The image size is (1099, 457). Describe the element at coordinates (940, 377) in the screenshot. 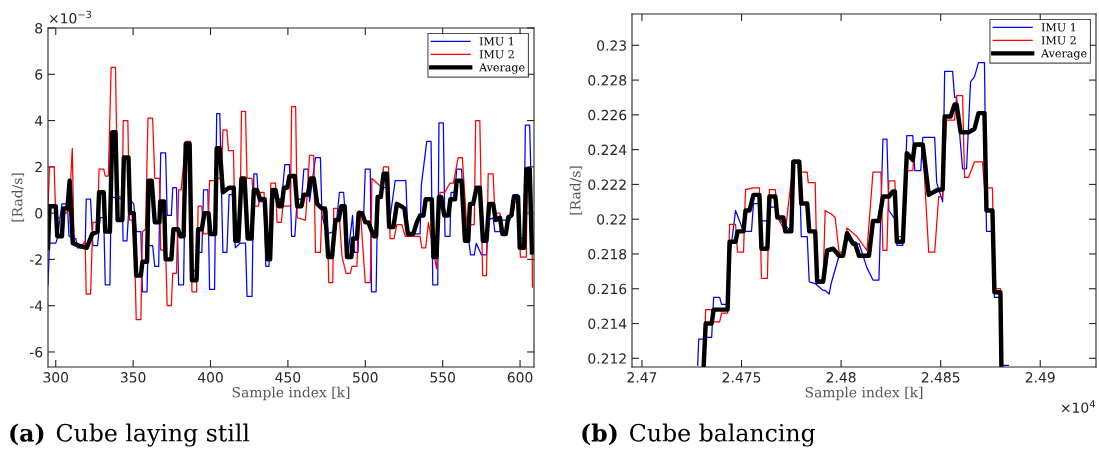

I see `x-tick-label: 2.485` at that location.